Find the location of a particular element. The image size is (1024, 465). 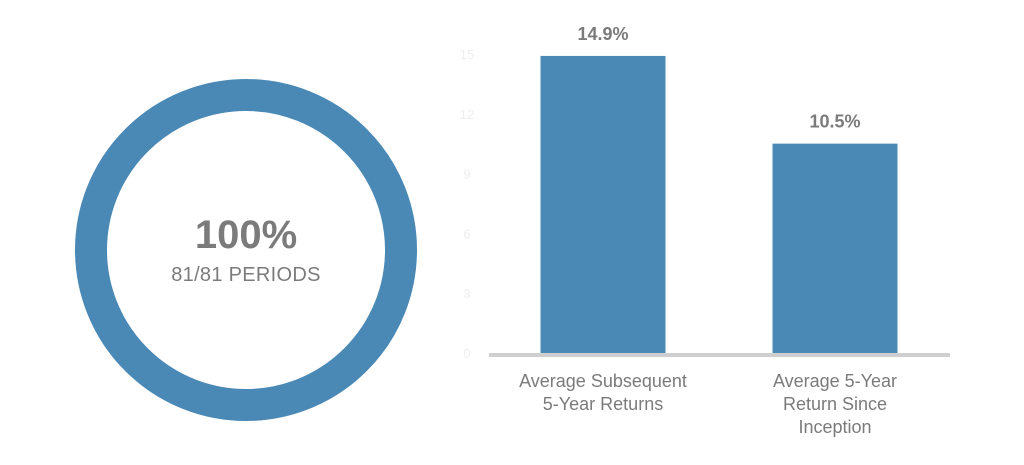

x-category-label-line: Inception is located at coordinates (834, 427).